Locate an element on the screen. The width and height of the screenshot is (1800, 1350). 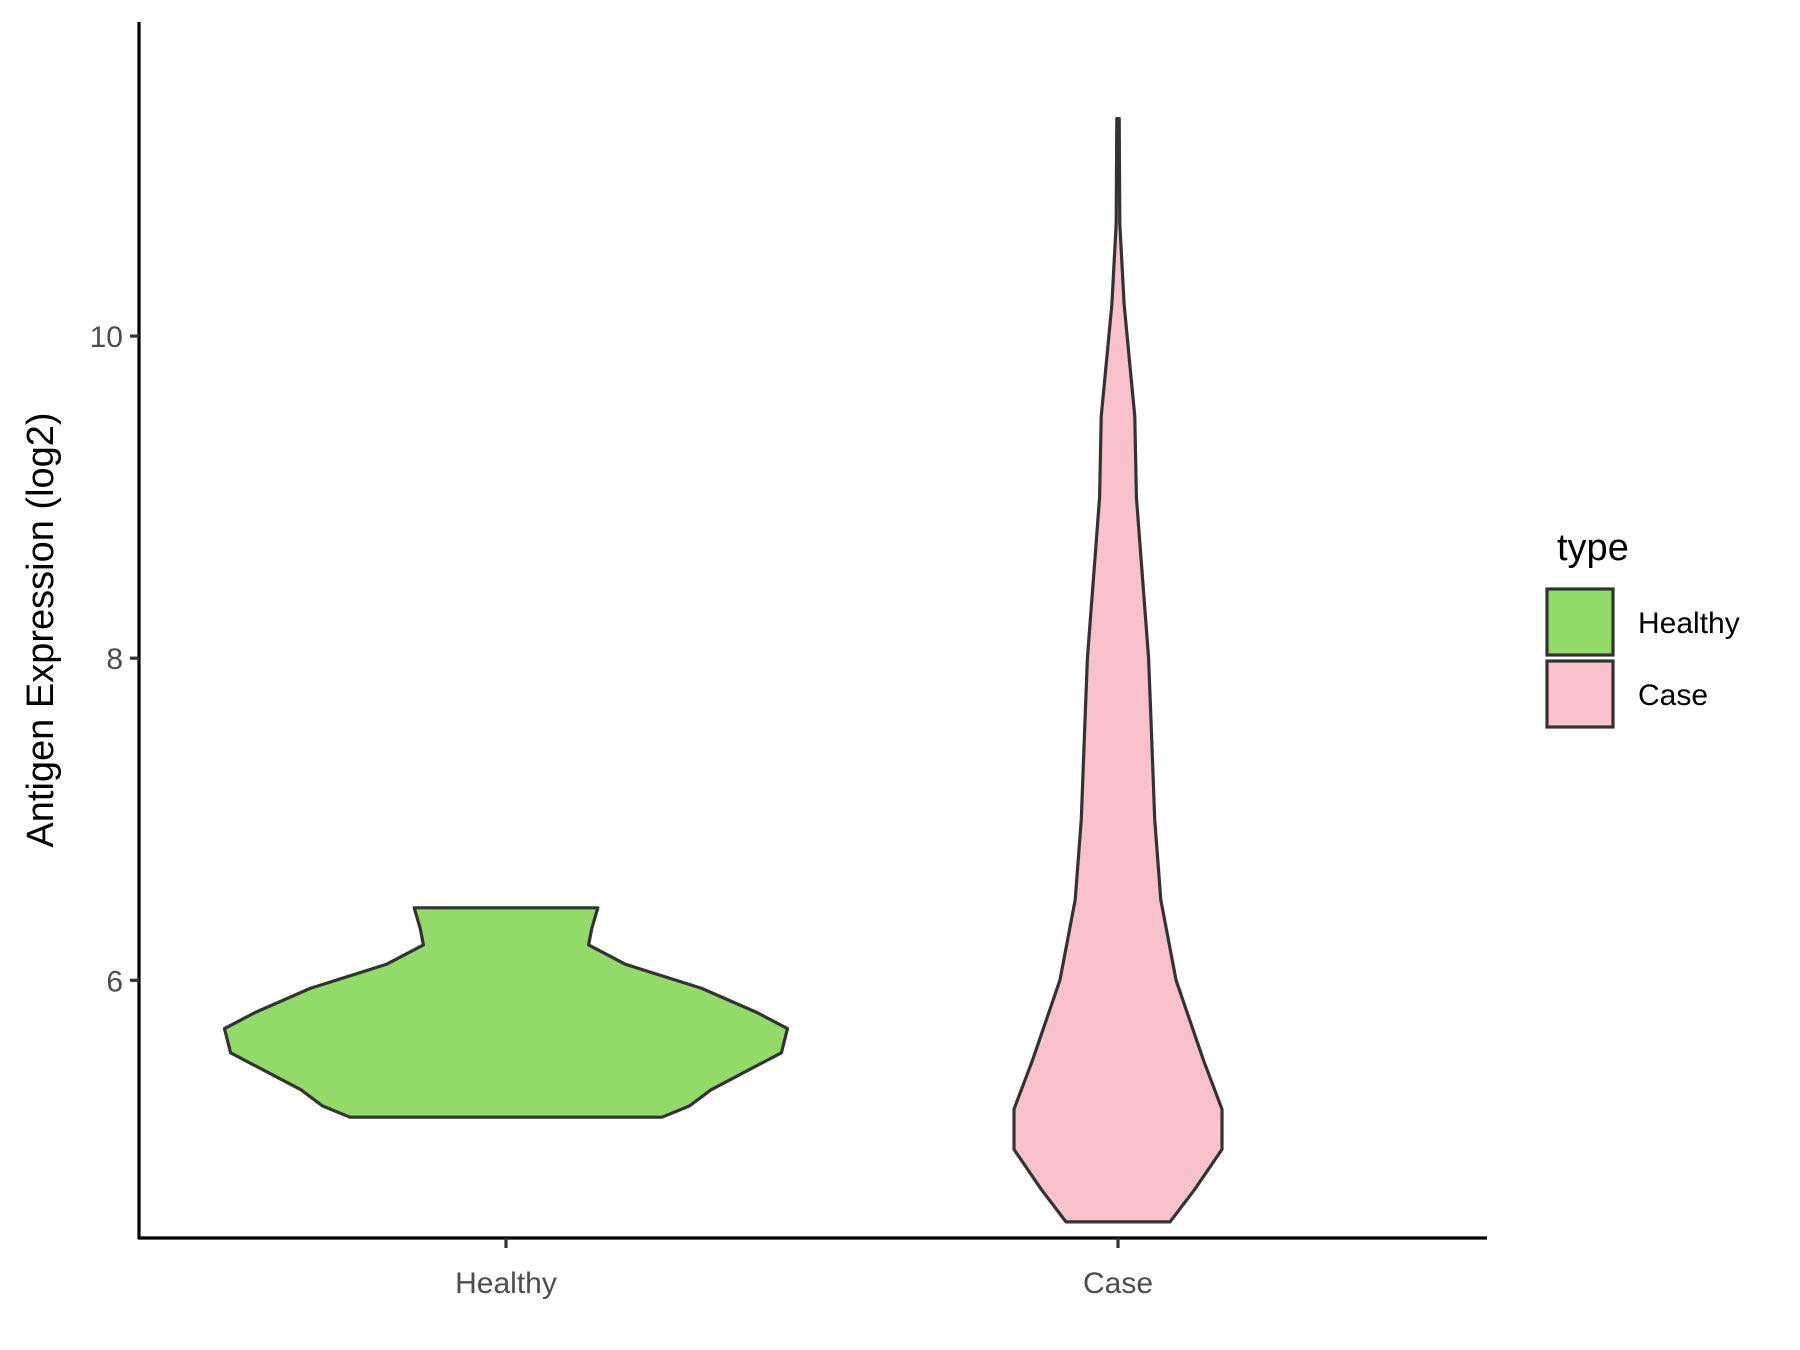
x-tick-label: Healthy is located at coordinates (506, 1283).